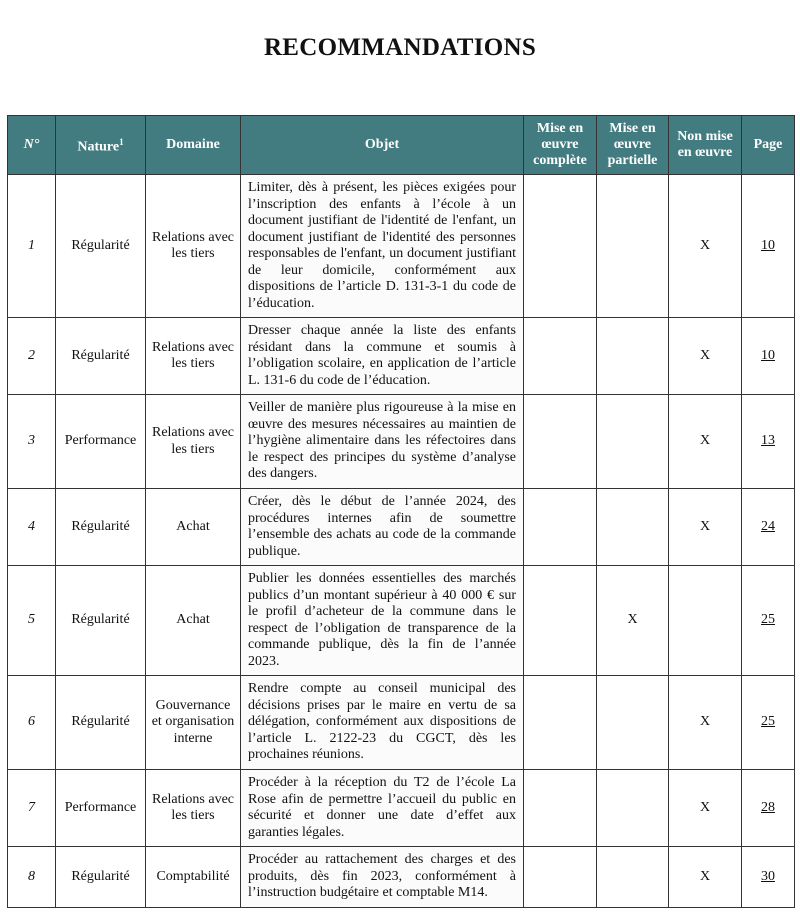 Image resolution: width=800 pixels, height=915 pixels. I want to click on cell-domaine: Comptabilité, so click(193, 877).